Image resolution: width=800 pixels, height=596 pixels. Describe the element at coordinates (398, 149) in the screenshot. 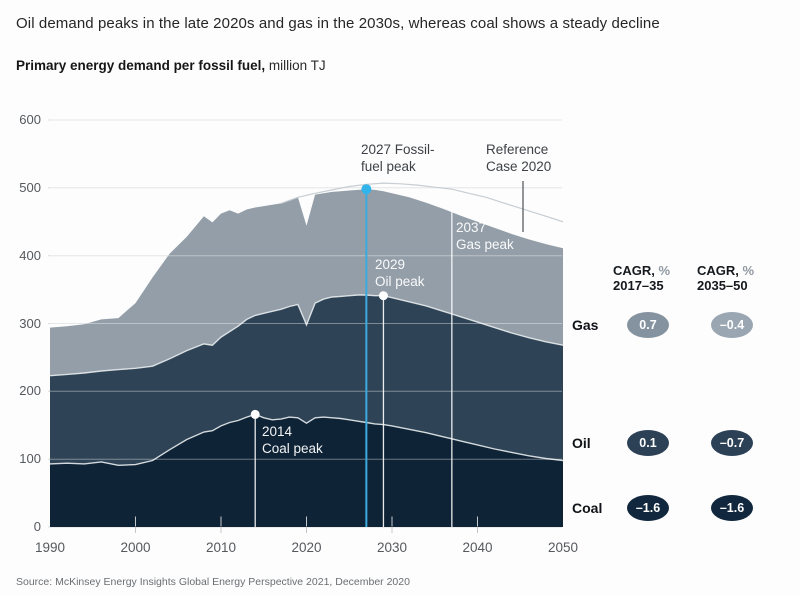

I see `annotation-line: 2027 Fossil-` at that location.